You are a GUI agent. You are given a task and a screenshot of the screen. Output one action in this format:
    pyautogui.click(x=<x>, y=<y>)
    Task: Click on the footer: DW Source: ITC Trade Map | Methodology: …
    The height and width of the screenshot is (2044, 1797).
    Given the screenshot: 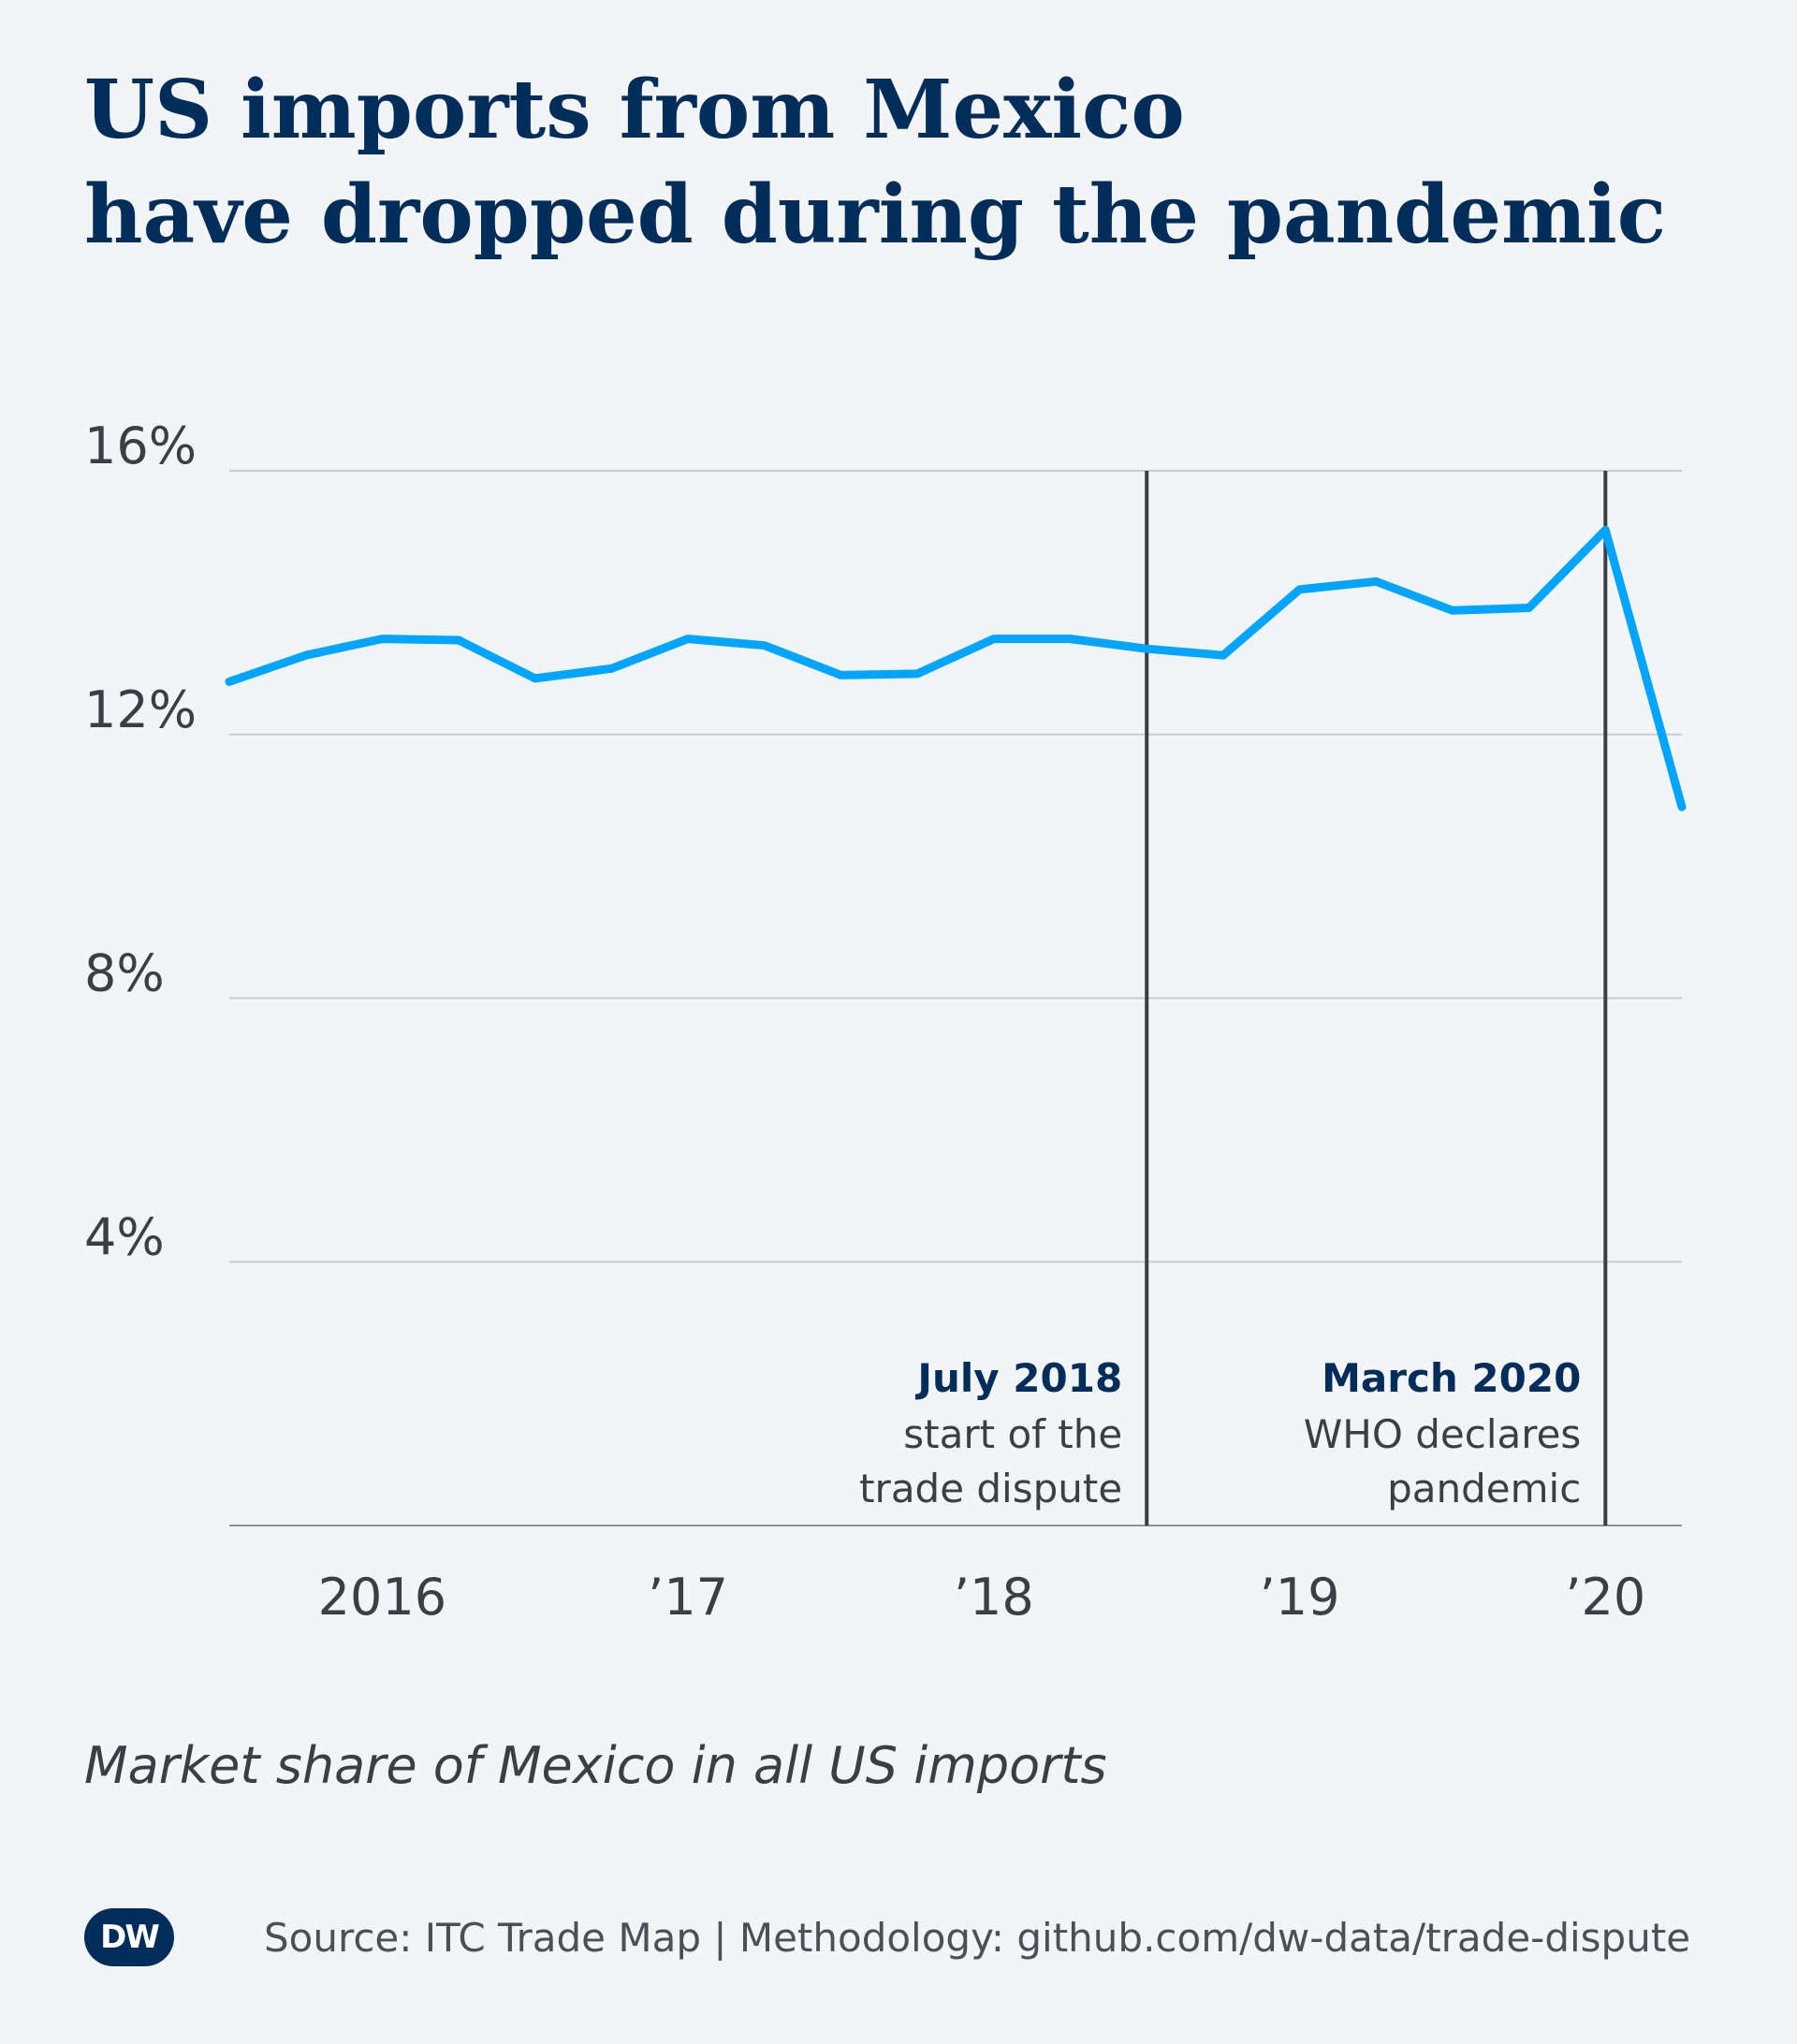 What is the action you would take?
    pyautogui.click(x=887, y=1938)
    